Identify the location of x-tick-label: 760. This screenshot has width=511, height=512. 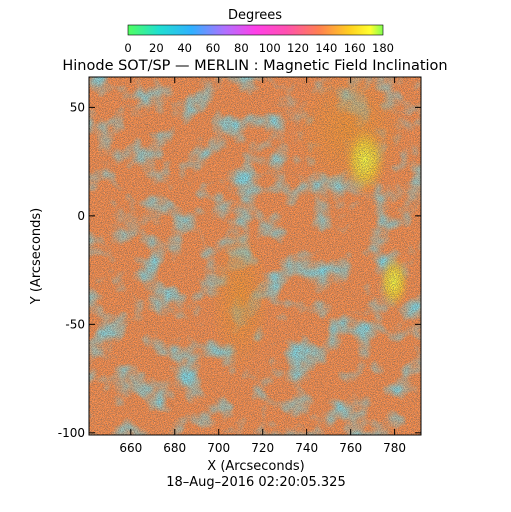
(350, 448).